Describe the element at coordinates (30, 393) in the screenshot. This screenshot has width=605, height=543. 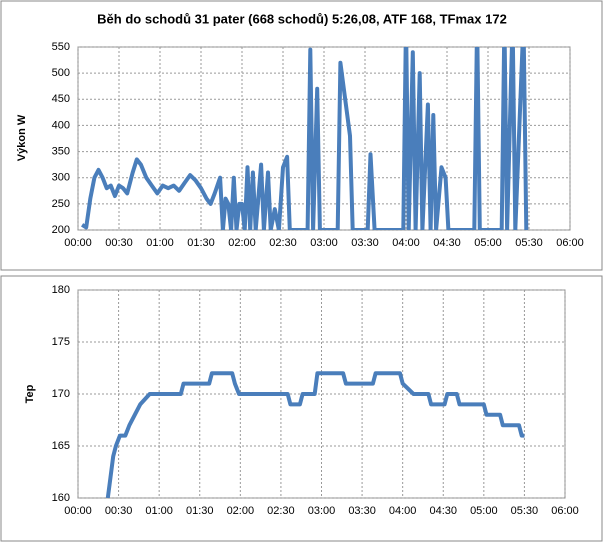
I see `y-axis-title: Tep` at that location.